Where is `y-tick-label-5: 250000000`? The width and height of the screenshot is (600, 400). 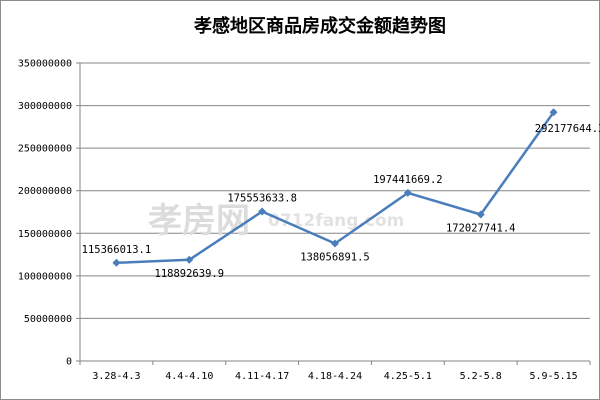 y-tick-label-5: 250000000 is located at coordinates (45, 149).